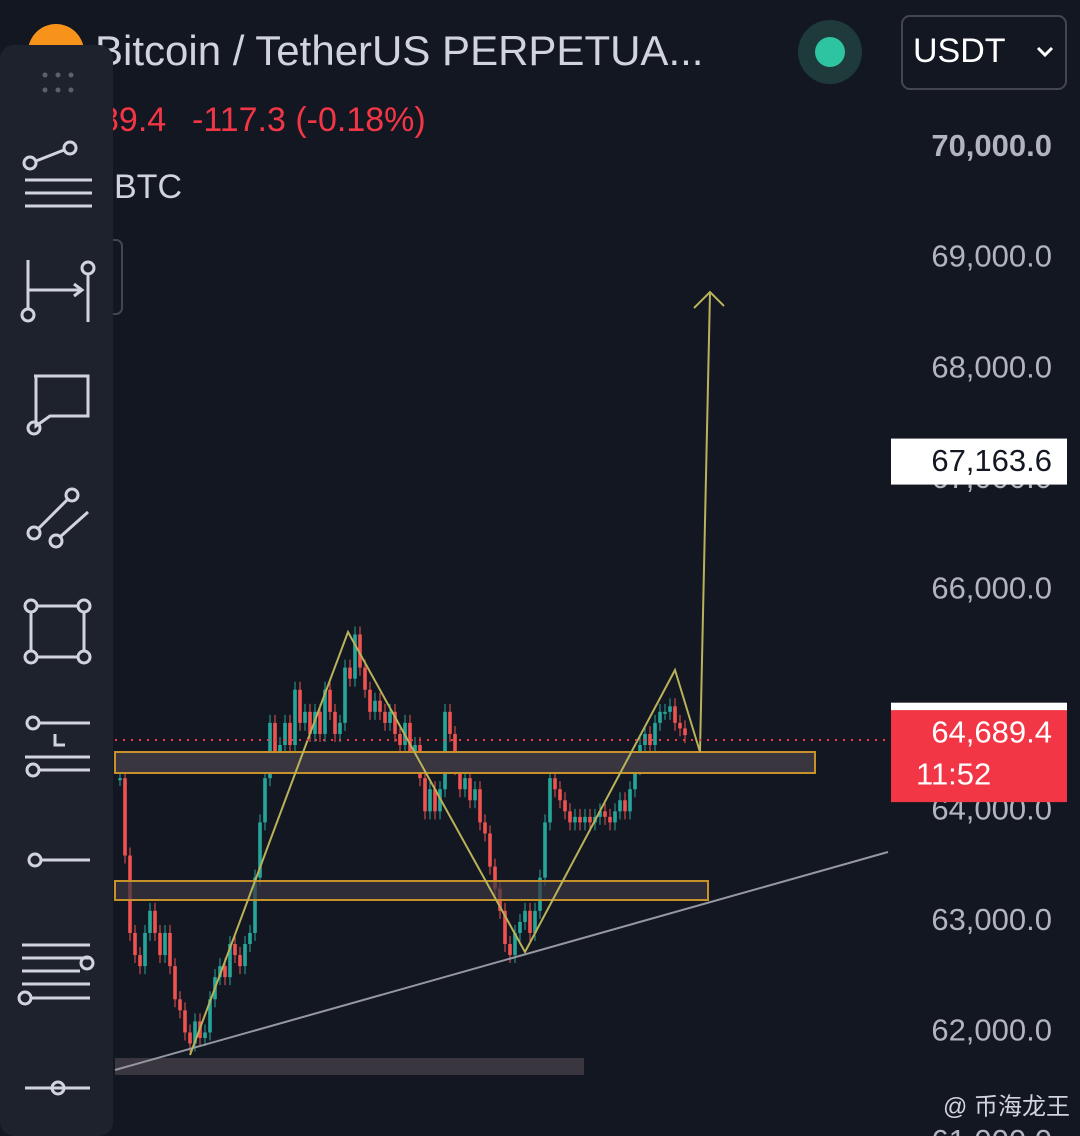 The width and height of the screenshot is (1080, 1136). Describe the element at coordinates (58, 291) in the screenshot. I see `tool-range` at that location.